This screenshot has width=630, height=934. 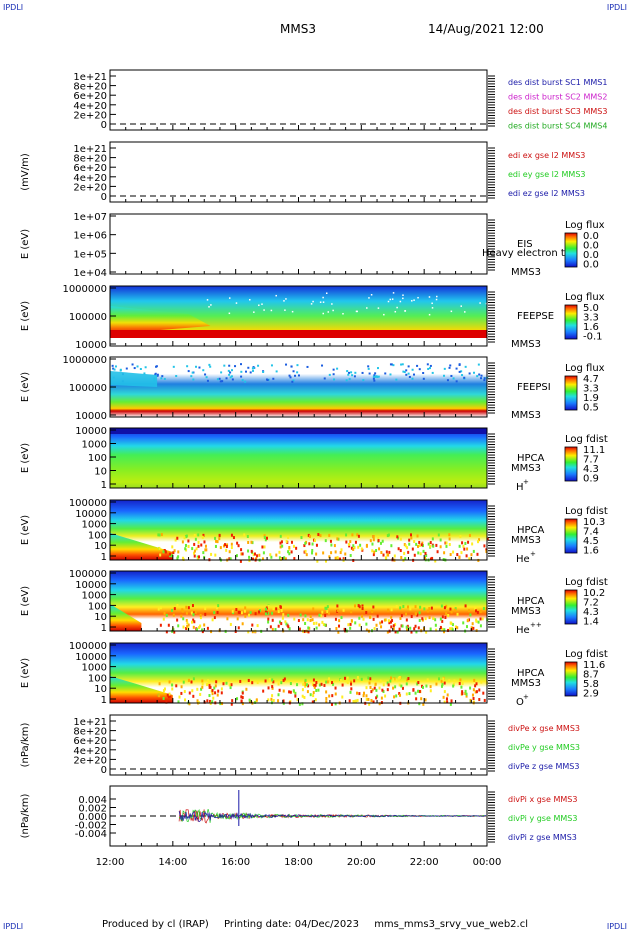 What do you see at coordinates (591, 265) in the screenshot?
I see `colorbar-tick-label: 0.0` at bounding box center [591, 265].